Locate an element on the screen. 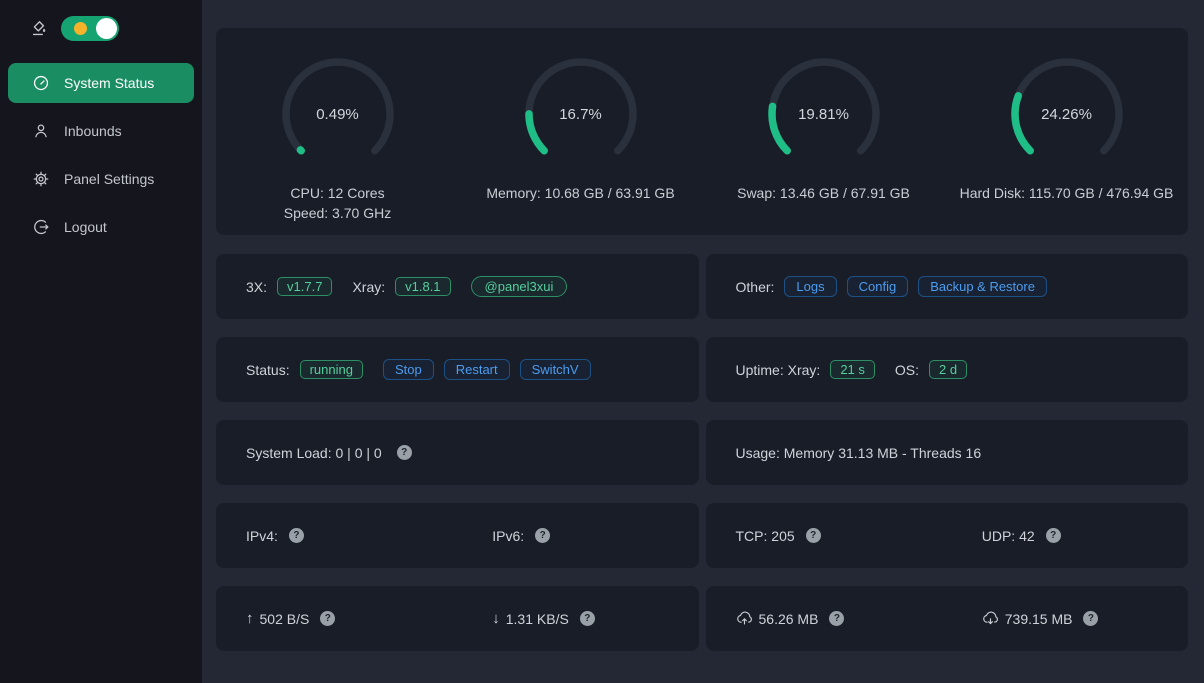  arrow-down-icon: ↓ is located at coordinates (496, 618).